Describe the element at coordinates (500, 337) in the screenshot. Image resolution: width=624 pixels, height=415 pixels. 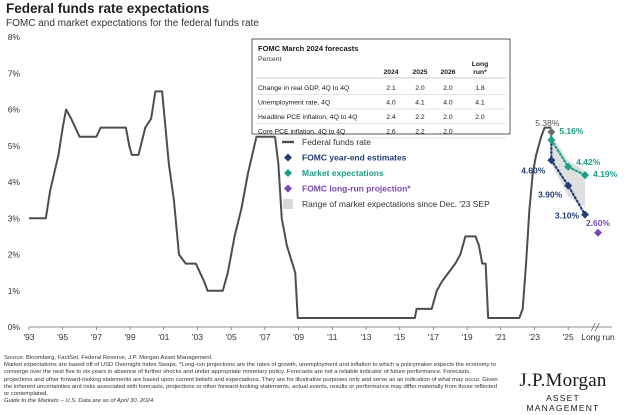
I see `x-tick-label: '21` at that location.